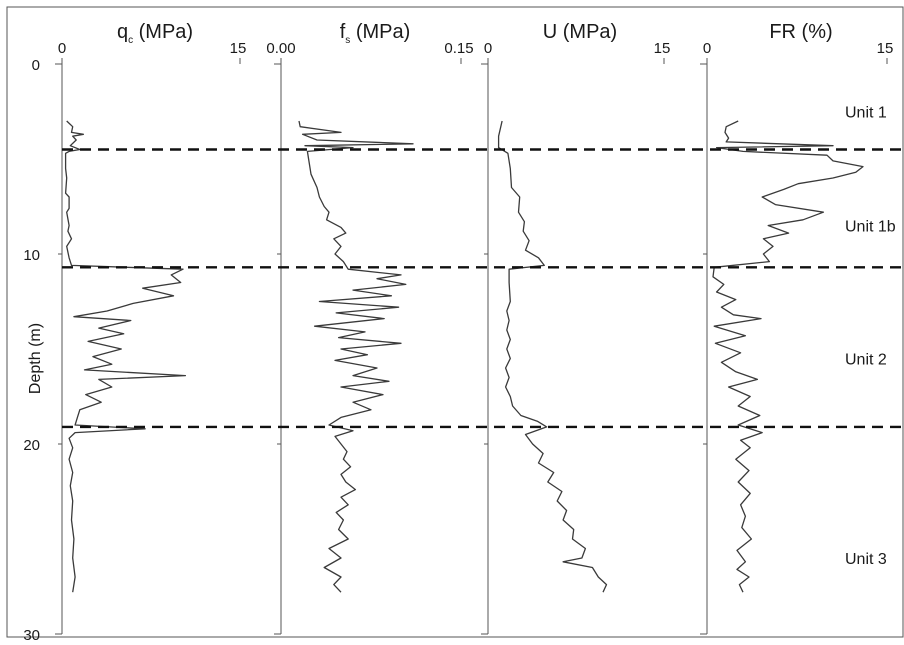 This screenshot has height=645, width=904. I want to click on panel-4-title: FR (%), so click(800, 32).